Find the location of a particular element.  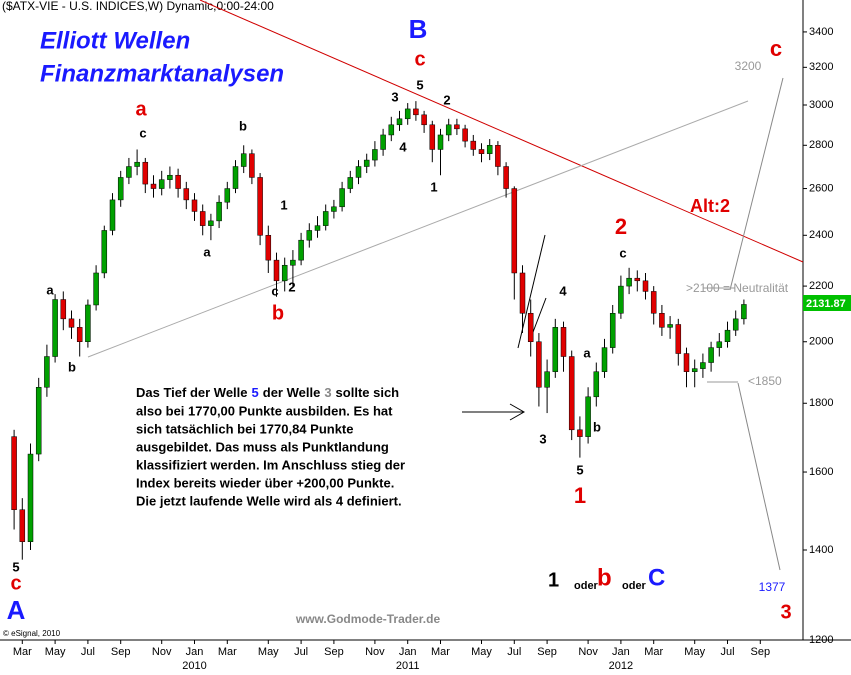

y-tick-label: 1800 is located at coordinates (821, 403).